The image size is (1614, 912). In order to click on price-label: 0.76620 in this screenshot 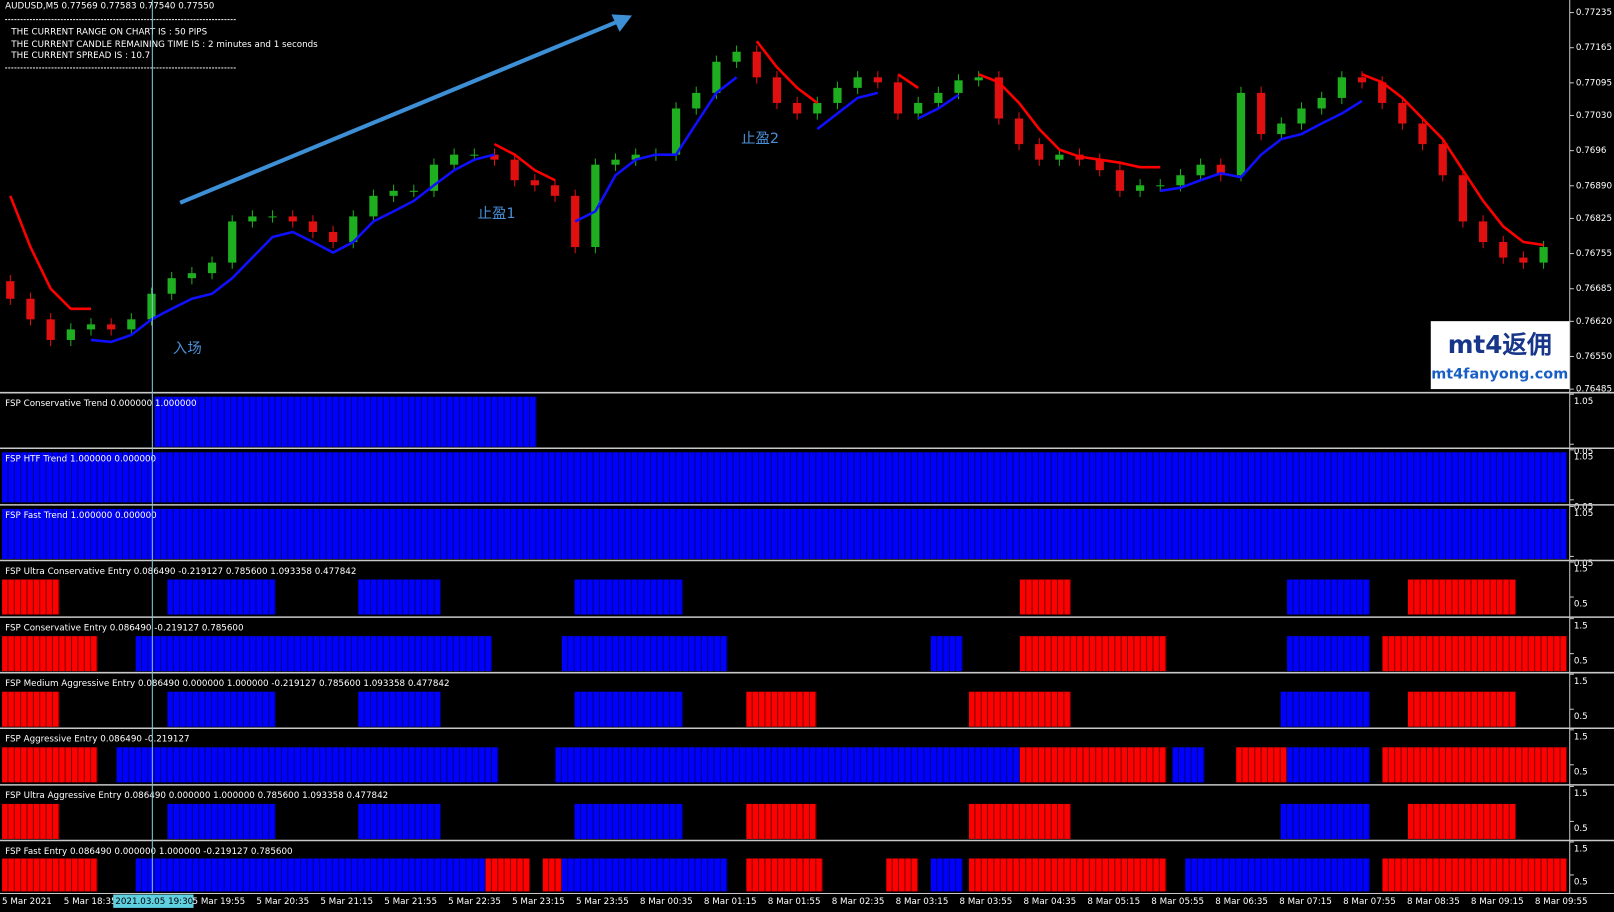, I will do `click(1594, 322)`.